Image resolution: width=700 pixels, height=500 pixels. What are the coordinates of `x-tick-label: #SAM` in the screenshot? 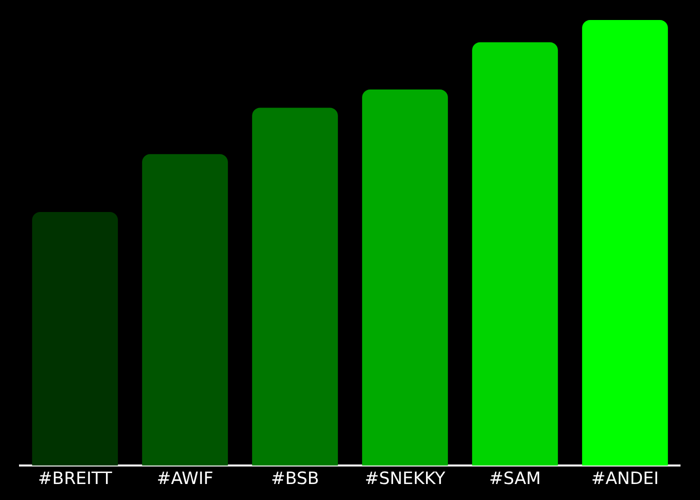 It's located at (515, 479).